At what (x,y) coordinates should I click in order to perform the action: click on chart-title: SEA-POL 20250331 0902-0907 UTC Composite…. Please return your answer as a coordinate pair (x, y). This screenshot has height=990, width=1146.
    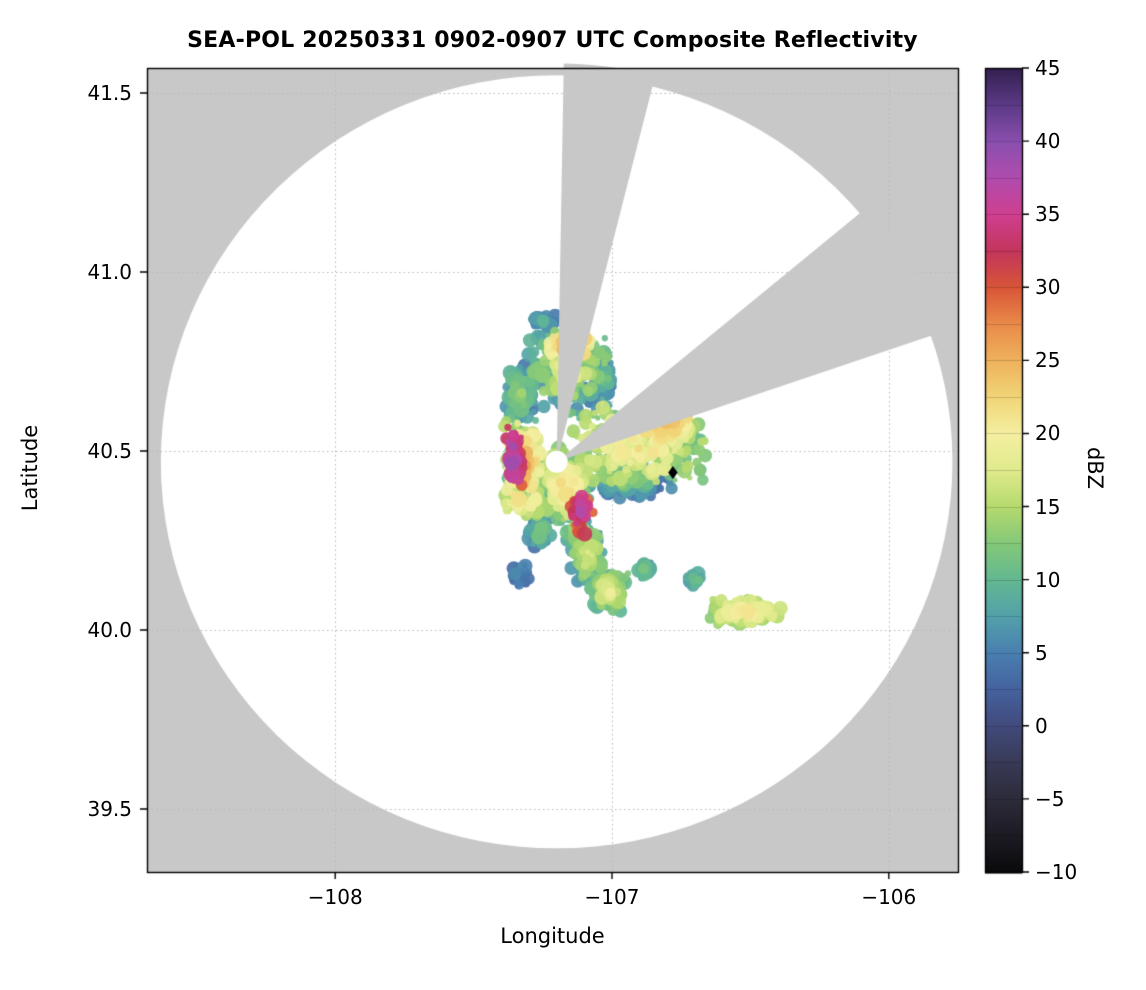
    Looking at the image, I should click on (552, 40).